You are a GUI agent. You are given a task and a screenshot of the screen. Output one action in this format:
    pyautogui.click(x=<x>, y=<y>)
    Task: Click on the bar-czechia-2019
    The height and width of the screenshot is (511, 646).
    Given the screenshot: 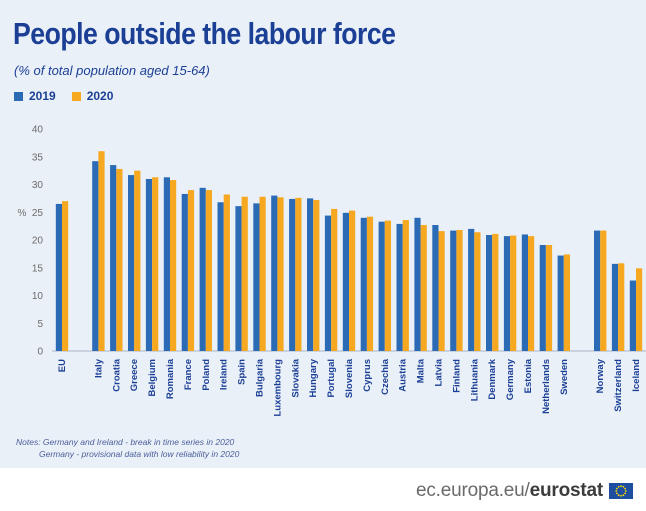 What is the action you would take?
    pyautogui.click(x=381, y=286)
    